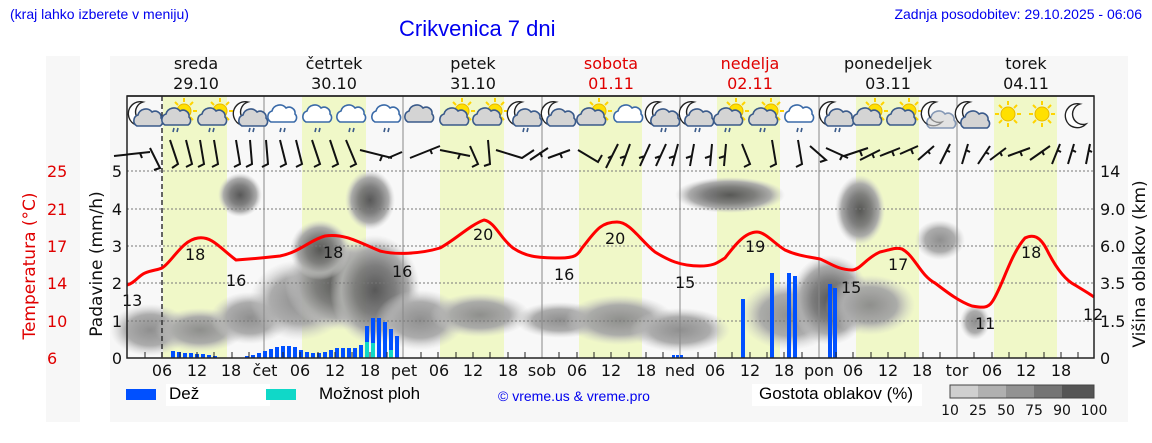 The height and width of the screenshot is (443, 1152). I want to click on svg-text: ned, so click(680, 370).